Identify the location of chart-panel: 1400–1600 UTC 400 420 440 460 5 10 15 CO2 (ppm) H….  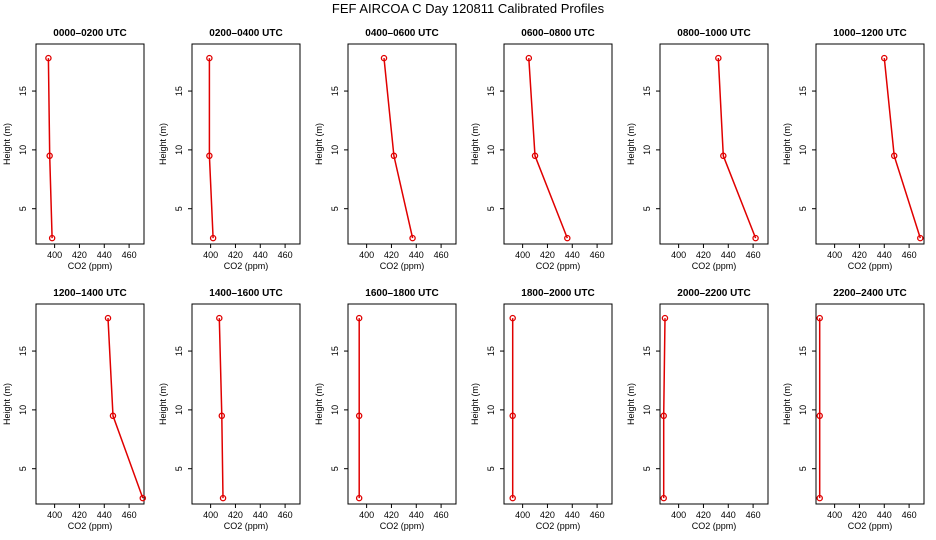
(229, 409).